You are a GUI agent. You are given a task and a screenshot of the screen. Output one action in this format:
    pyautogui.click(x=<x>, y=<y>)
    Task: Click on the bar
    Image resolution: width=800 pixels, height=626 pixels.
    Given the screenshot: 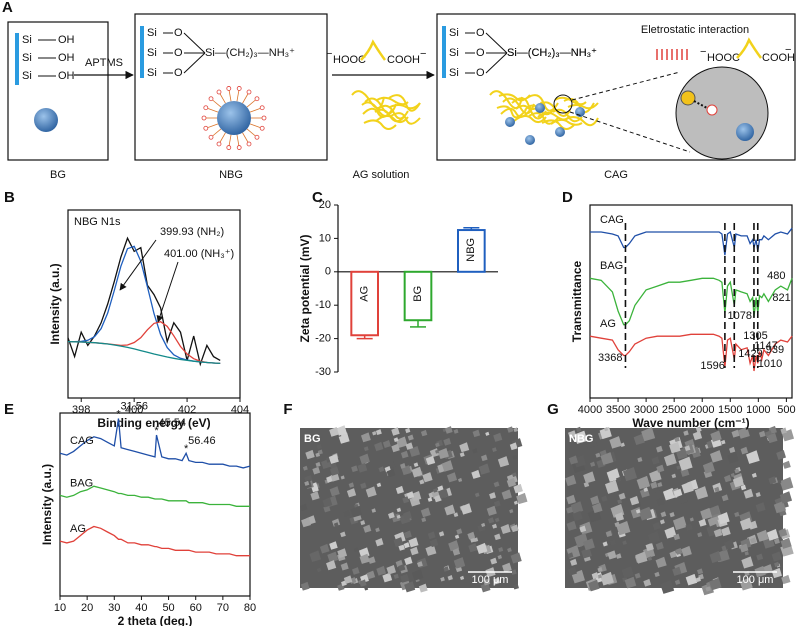 What is the action you would take?
    pyautogui.click(x=471, y=251)
    